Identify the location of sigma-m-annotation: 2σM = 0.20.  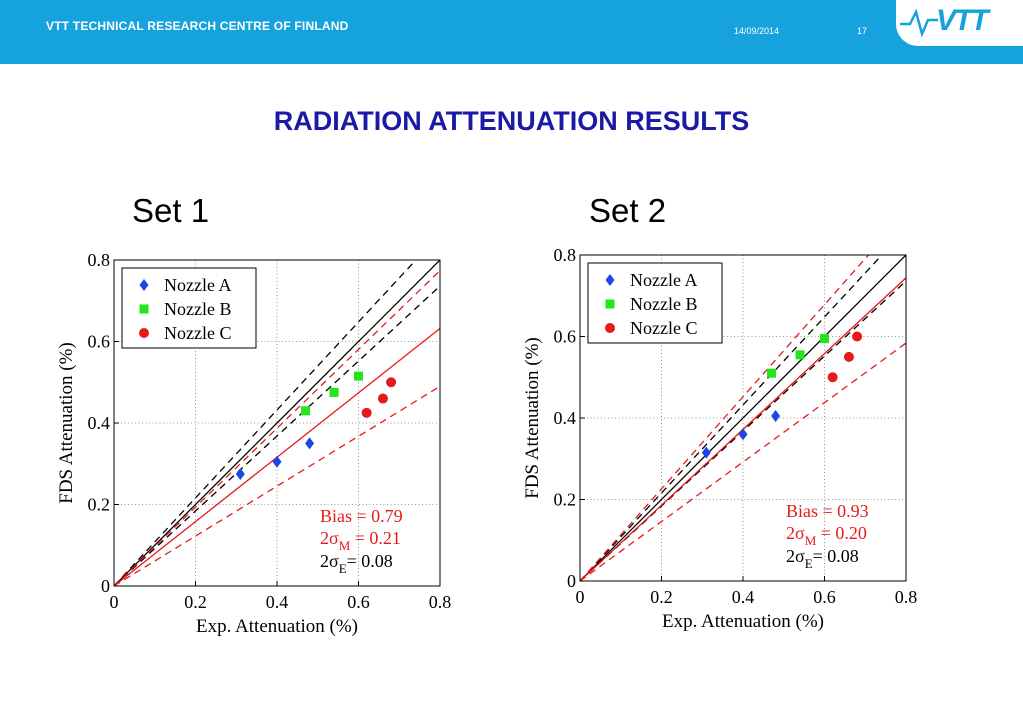
(826, 535).